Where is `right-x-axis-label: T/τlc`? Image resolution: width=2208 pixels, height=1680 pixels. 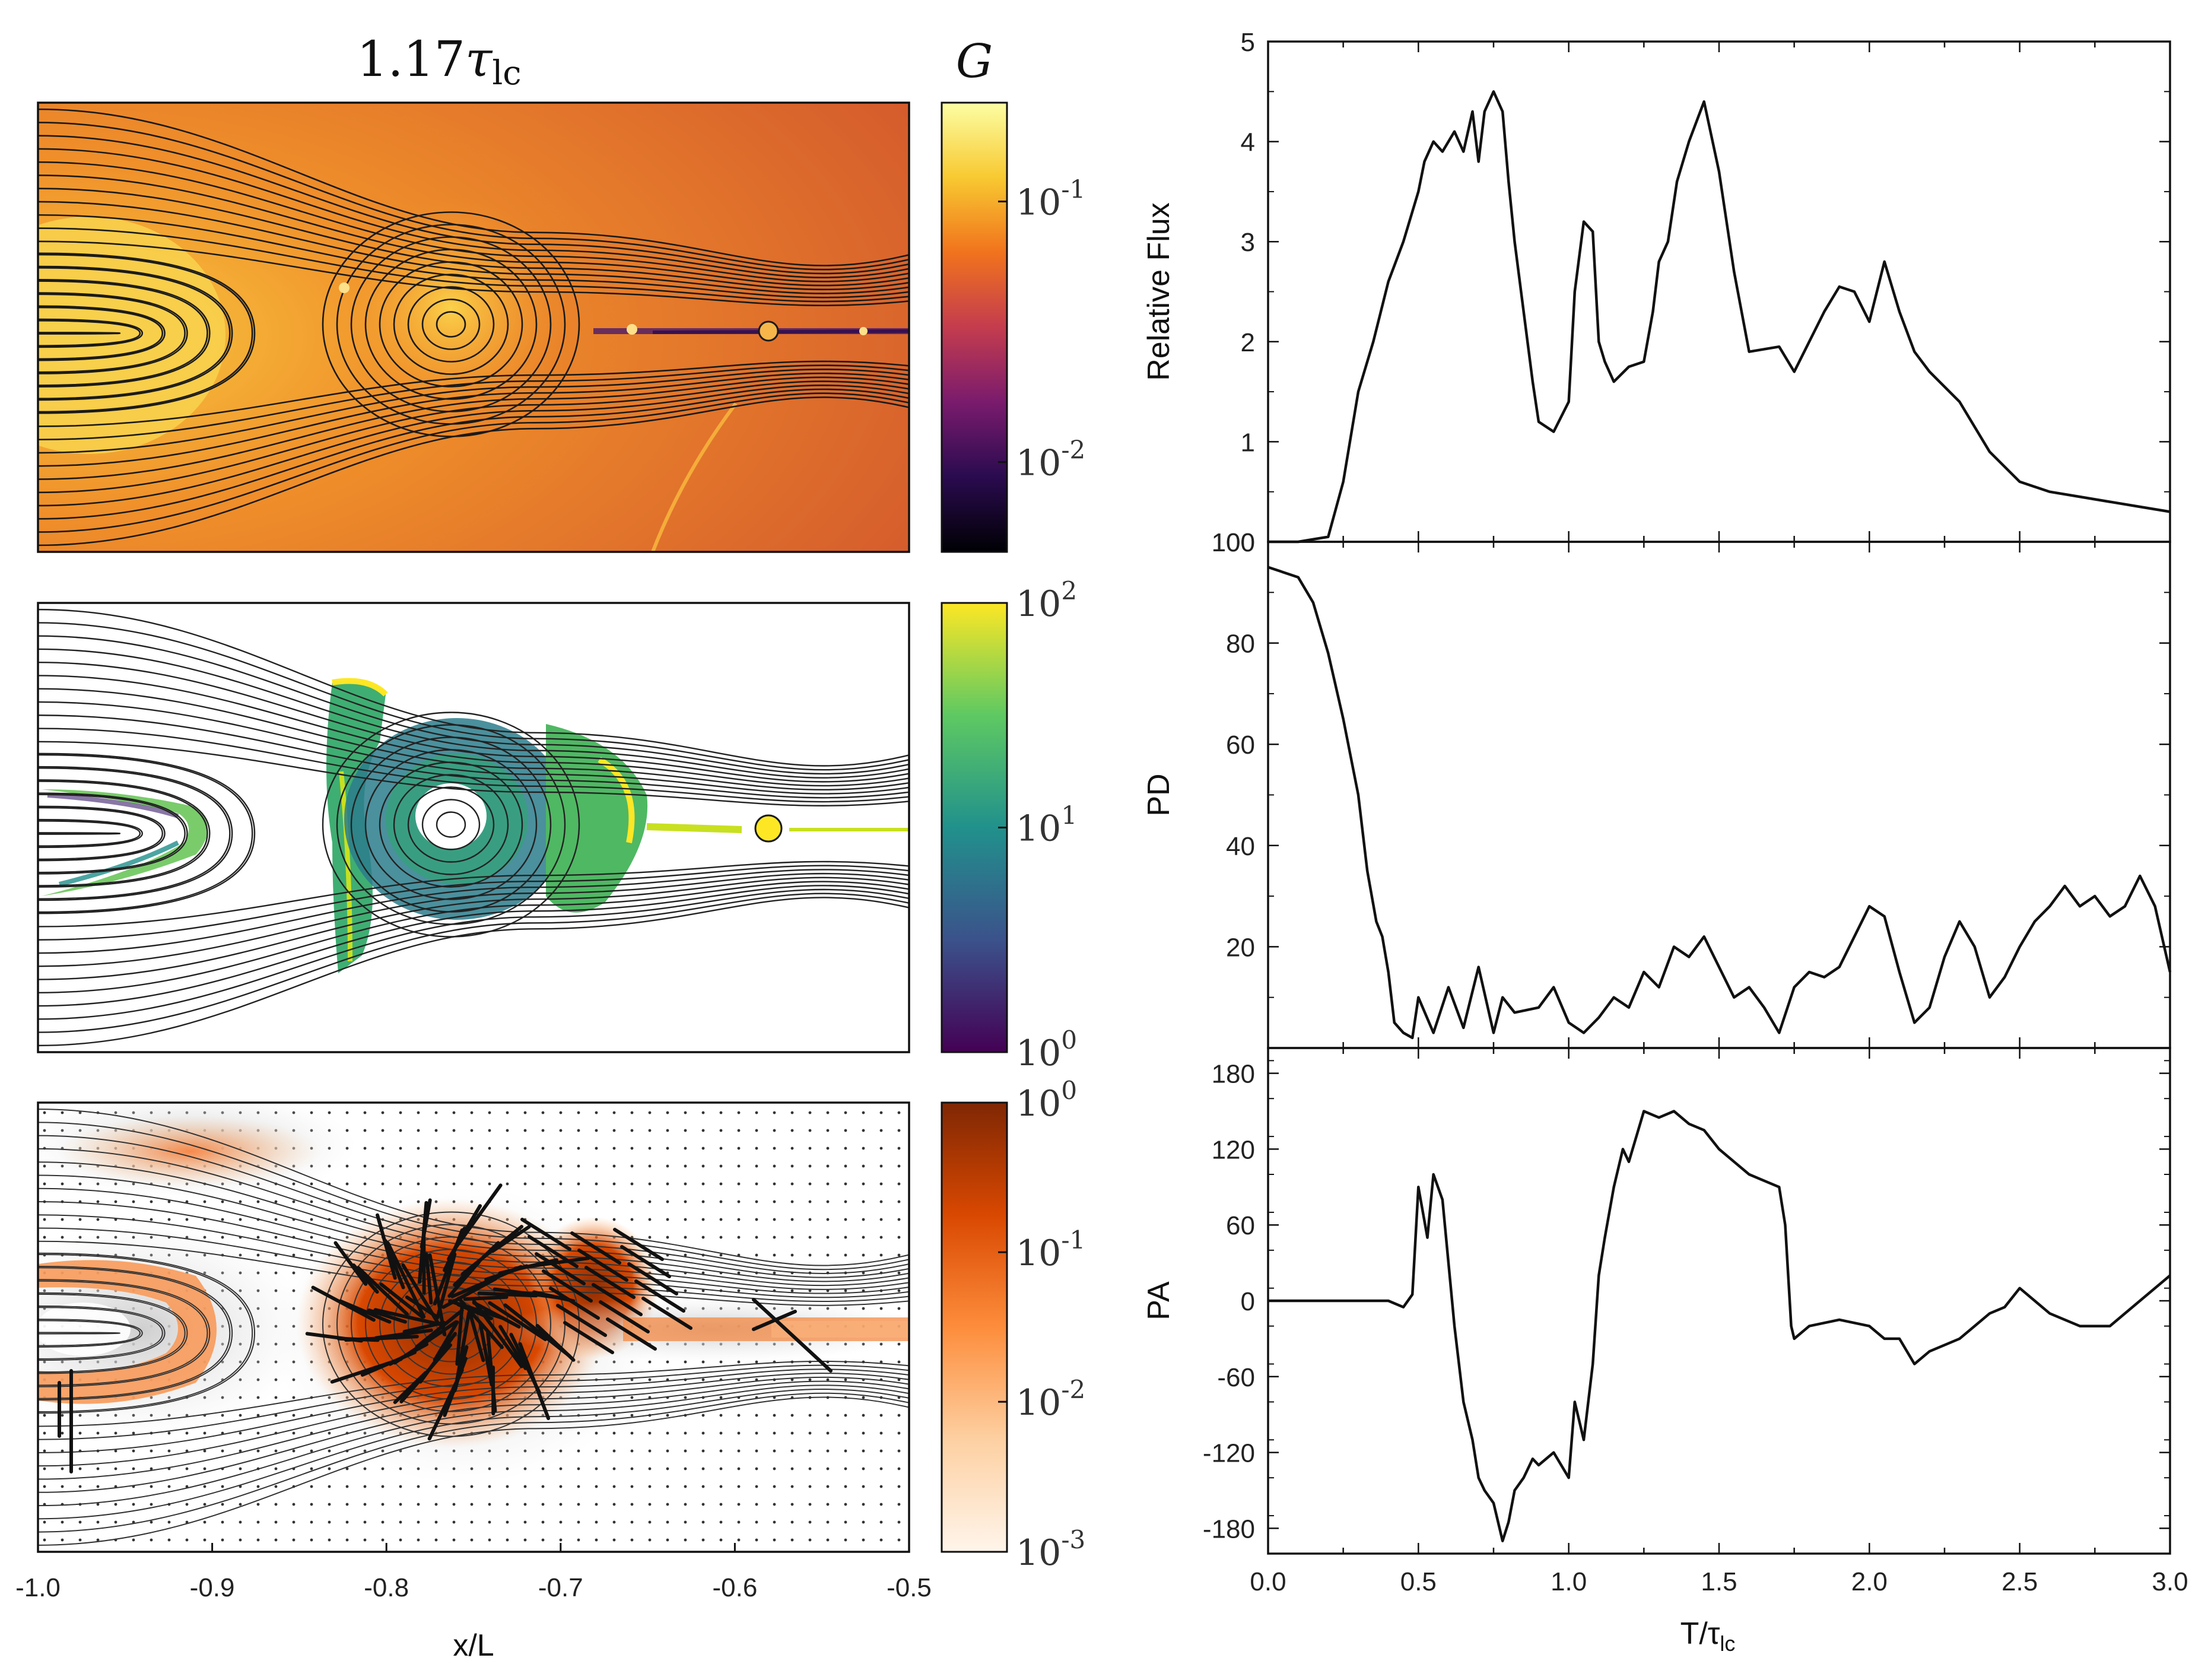
right-x-axis-label: T/τlc is located at coordinates (1708, 1636).